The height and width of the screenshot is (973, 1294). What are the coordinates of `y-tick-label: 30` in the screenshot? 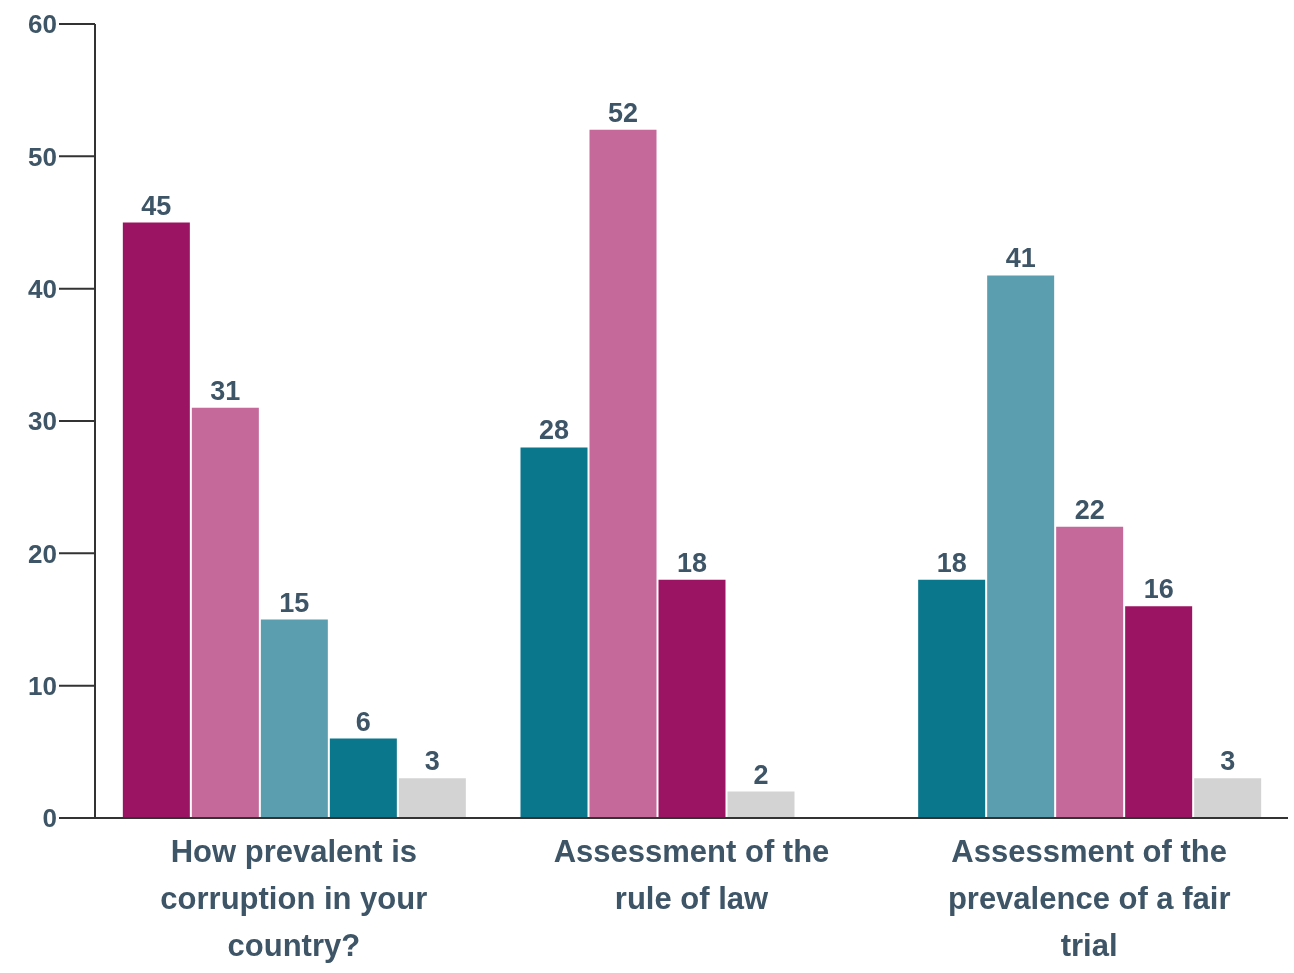 It's located at (42, 421).